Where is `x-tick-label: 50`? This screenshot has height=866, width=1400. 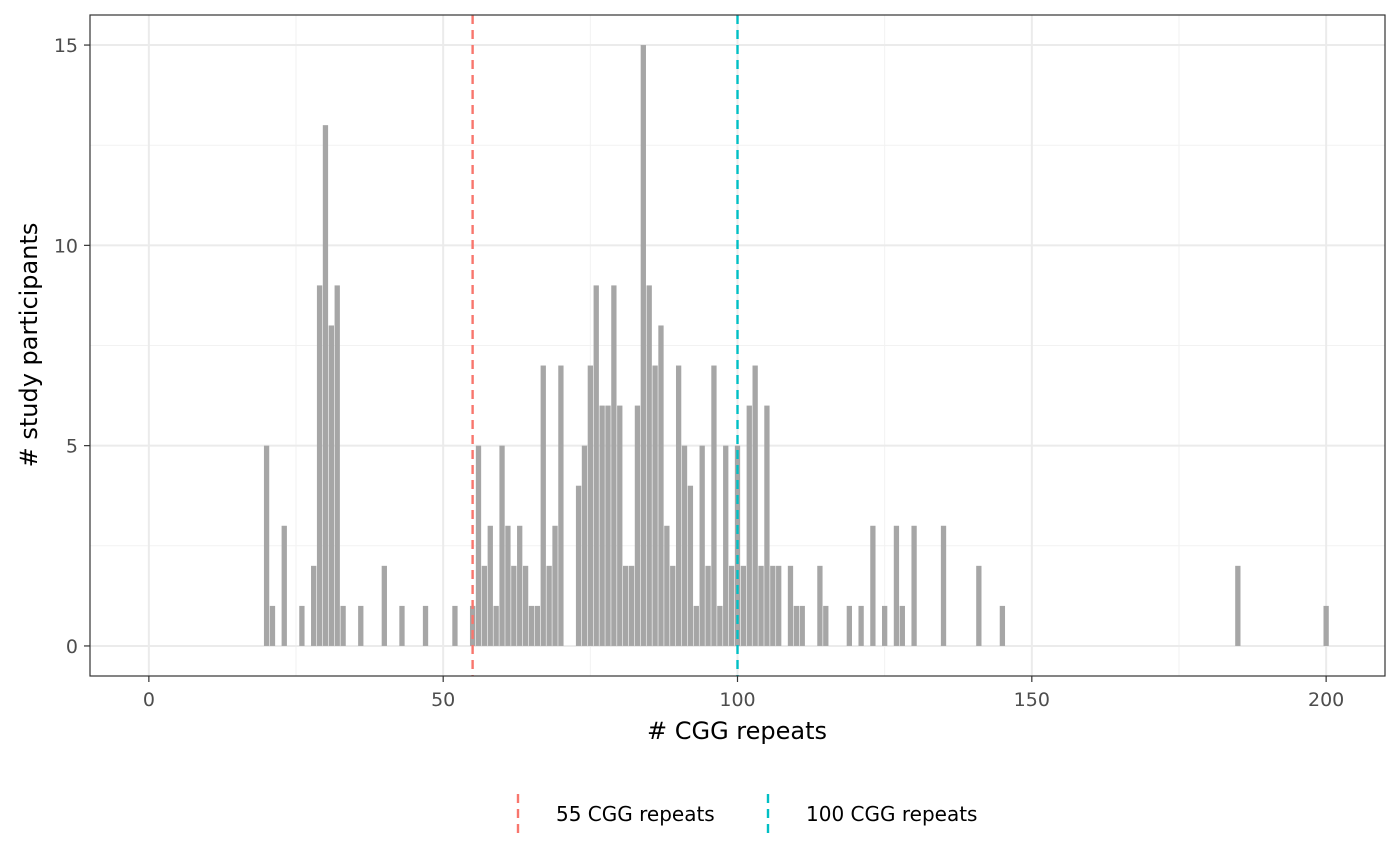 x-tick-label: 50 is located at coordinates (443, 700).